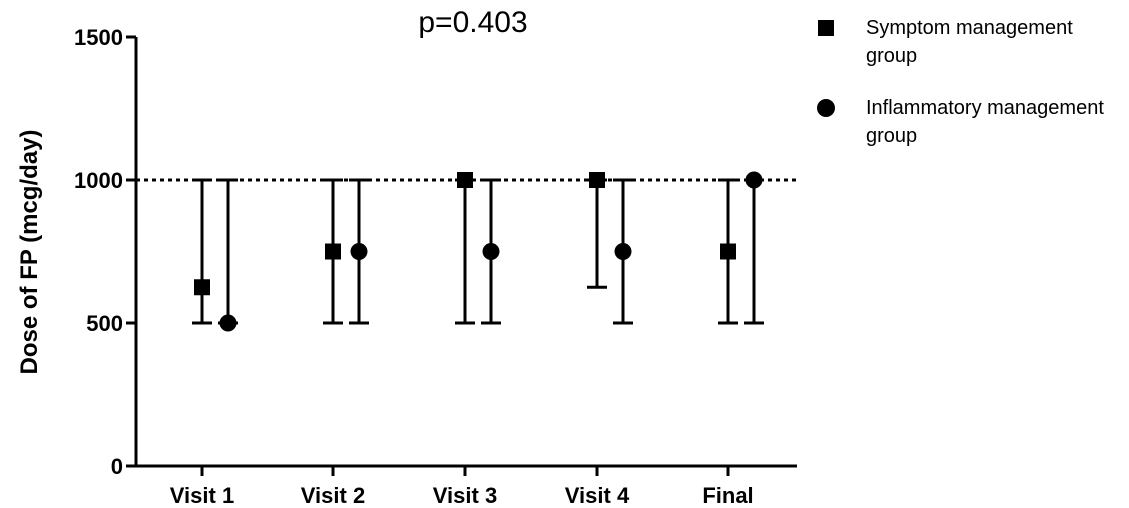 This screenshot has width=1129, height=508. Describe the element at coordinates (826, 28) in the screenshot. I see `square-marker-icon` at that location.